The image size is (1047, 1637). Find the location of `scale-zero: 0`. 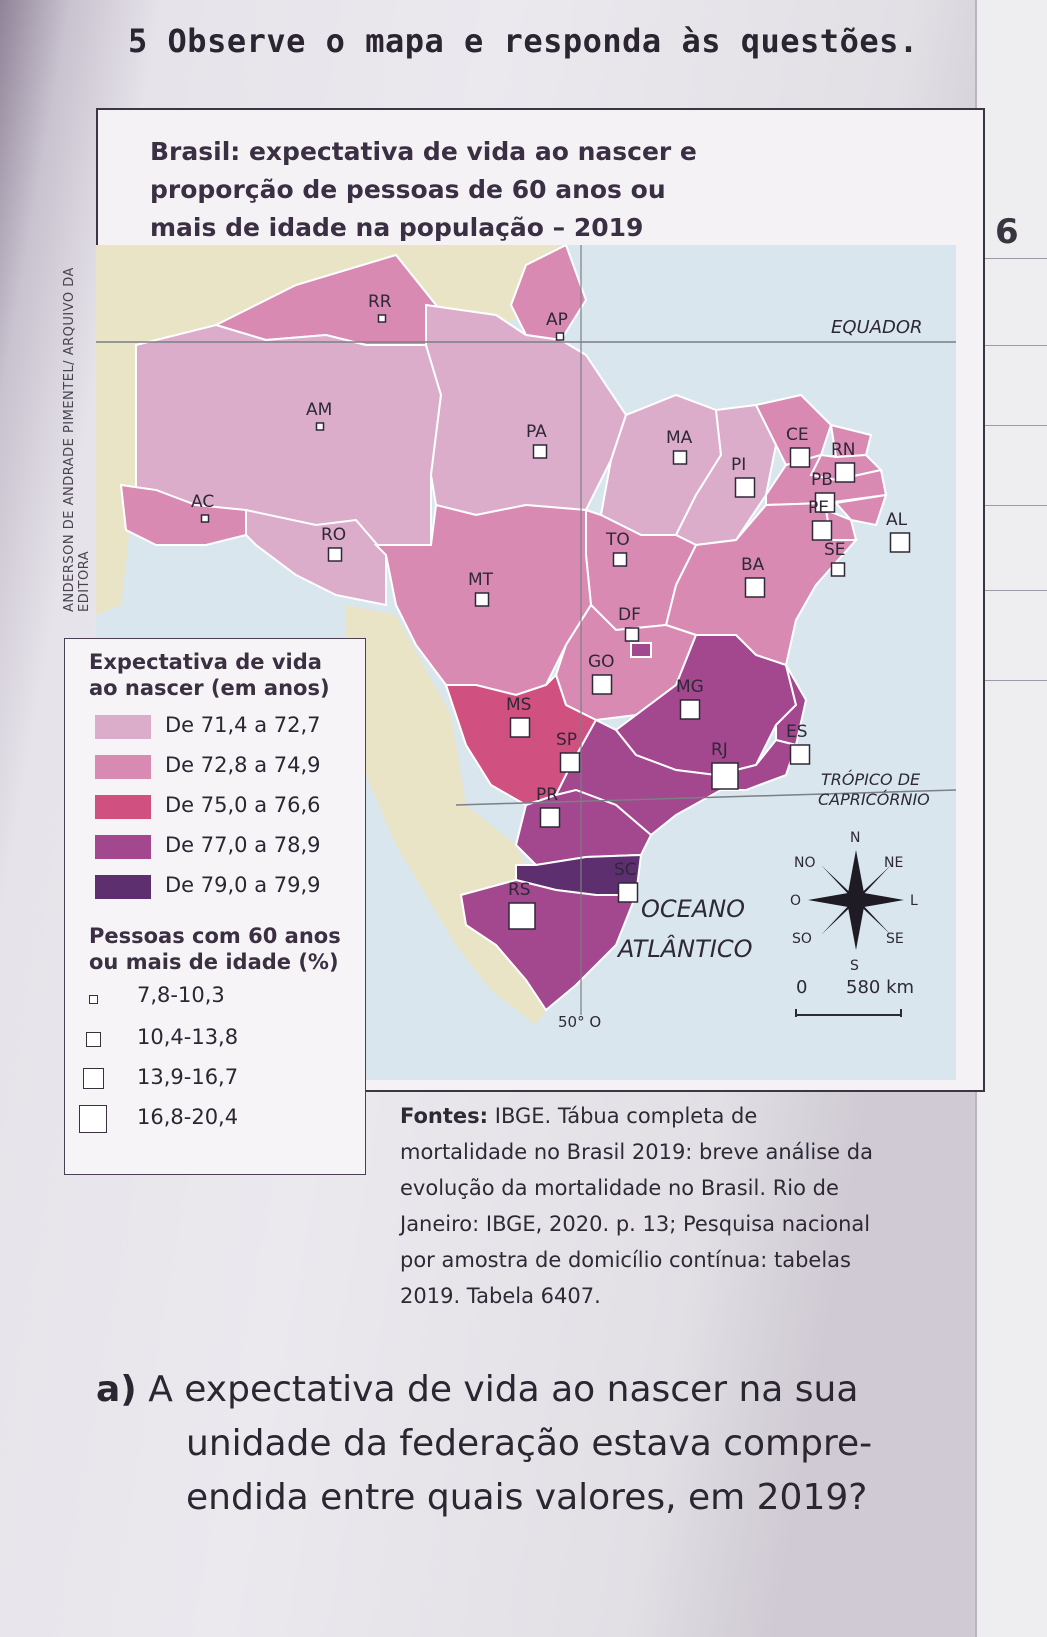

scale-zero: 0 is located at coordinates (801, 987).